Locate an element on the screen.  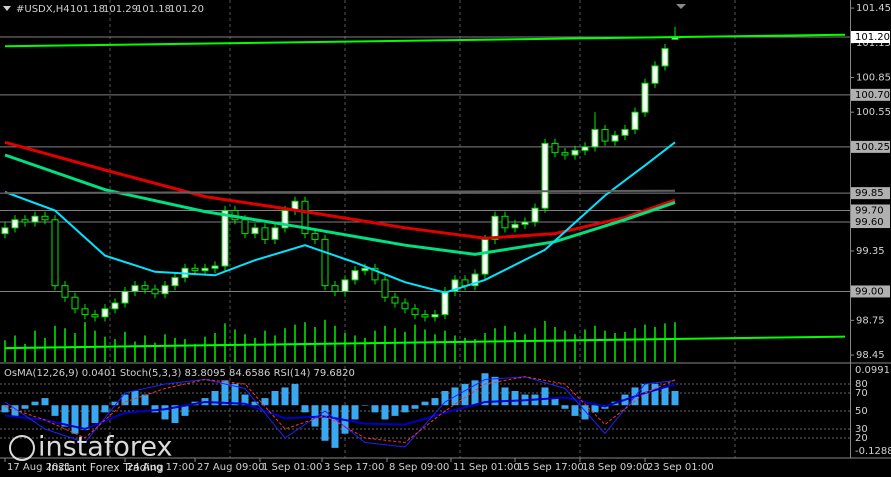
x-tick-label: 24 Aug 17:00 is located at coordinates (160, 467).